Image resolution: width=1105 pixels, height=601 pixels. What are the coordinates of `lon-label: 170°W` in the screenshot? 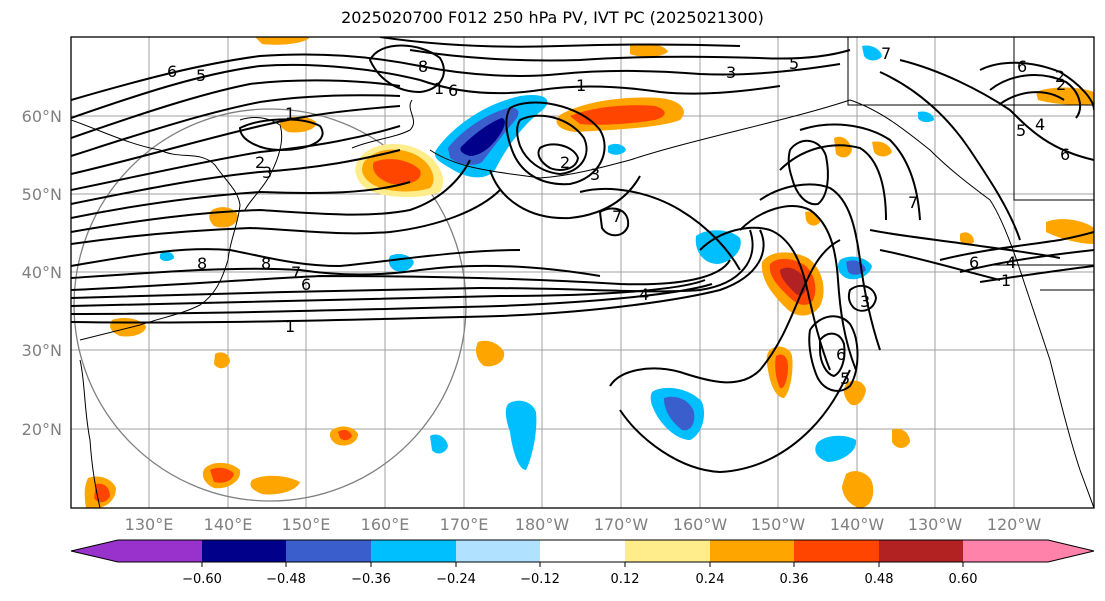 It's located at (621, 524).